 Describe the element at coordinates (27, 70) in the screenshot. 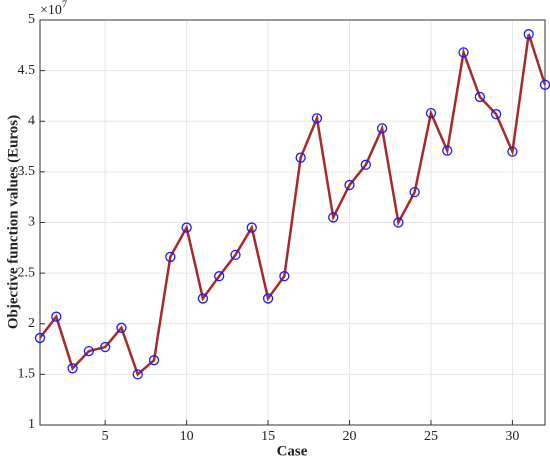

I see `y-tick-label: 4.5` at that location.